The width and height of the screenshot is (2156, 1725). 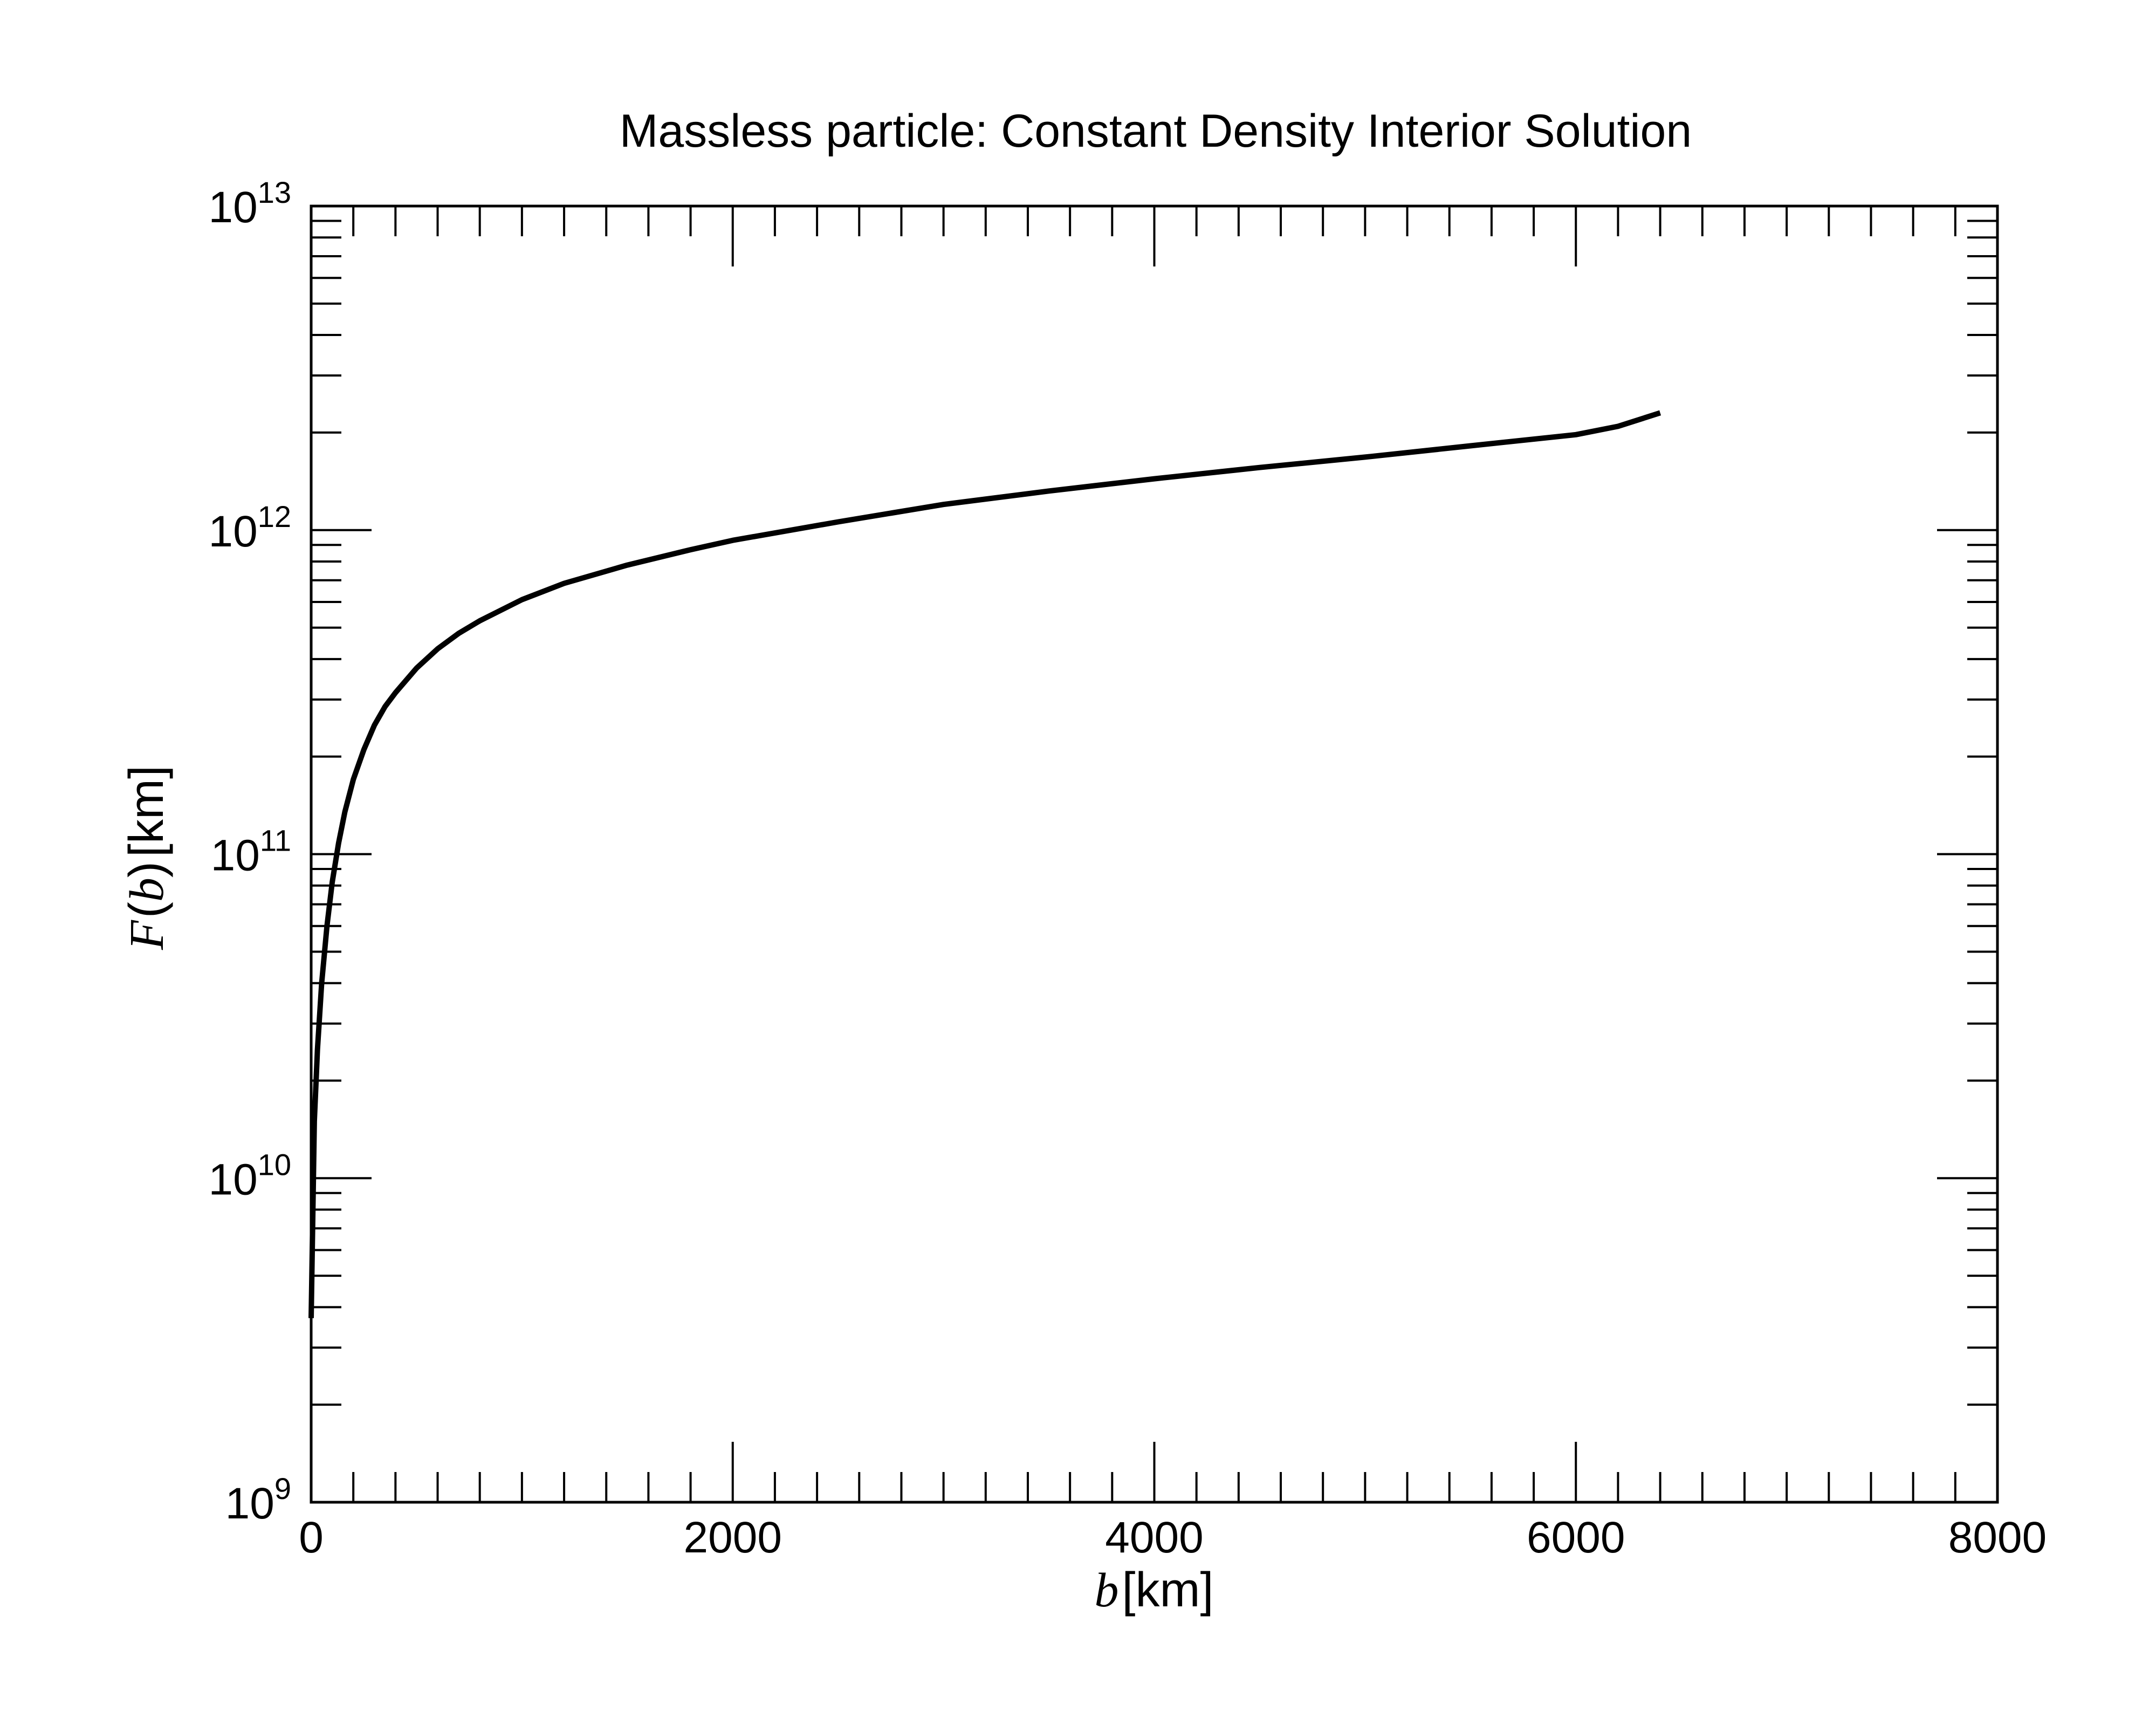 I want to click on y-tick-label: 1013, so click(x=250, y=204).